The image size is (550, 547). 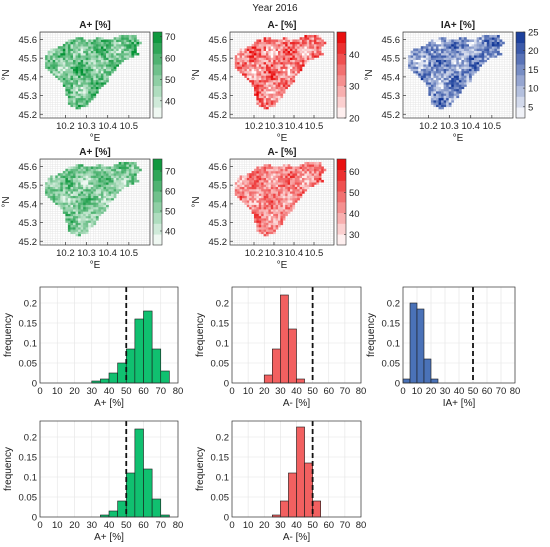 I want to click on x-tick-label: 70, so click(x=160, y=391).